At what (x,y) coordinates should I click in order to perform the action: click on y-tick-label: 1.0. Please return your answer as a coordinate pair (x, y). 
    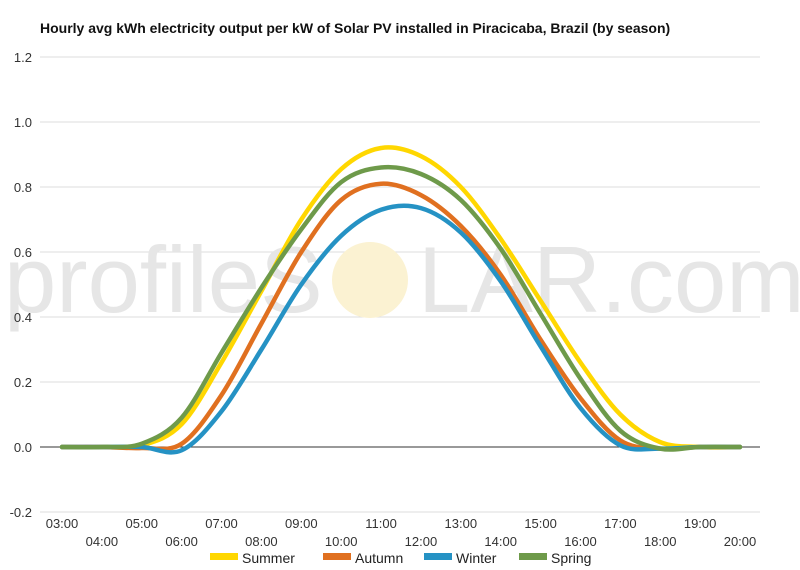
    Looking at the image, I should click on (23, 122).